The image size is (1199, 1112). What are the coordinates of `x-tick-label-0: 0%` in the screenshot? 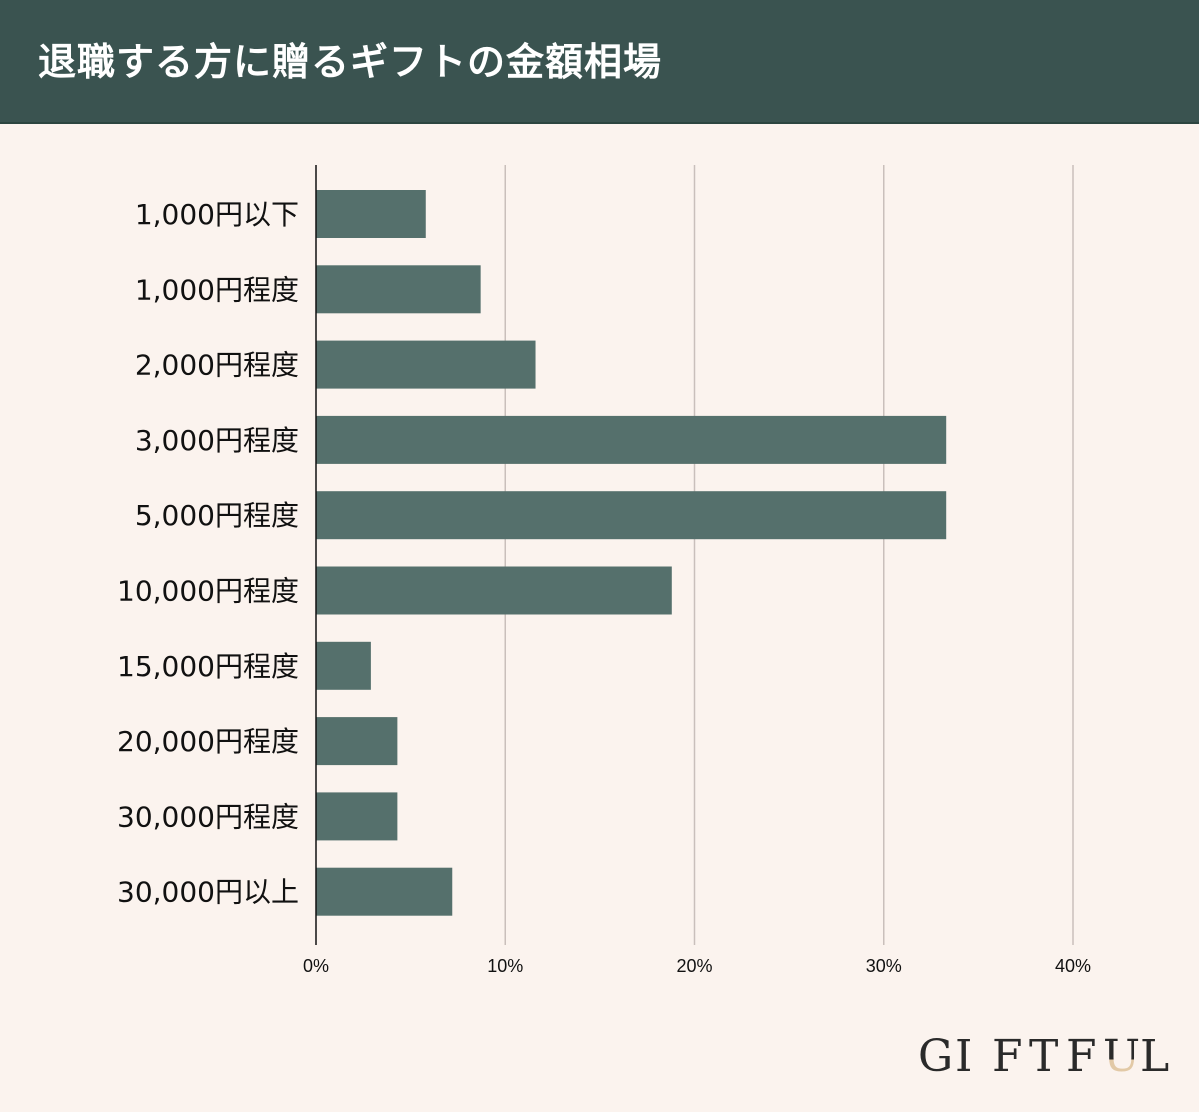 It's located at (316, 966).